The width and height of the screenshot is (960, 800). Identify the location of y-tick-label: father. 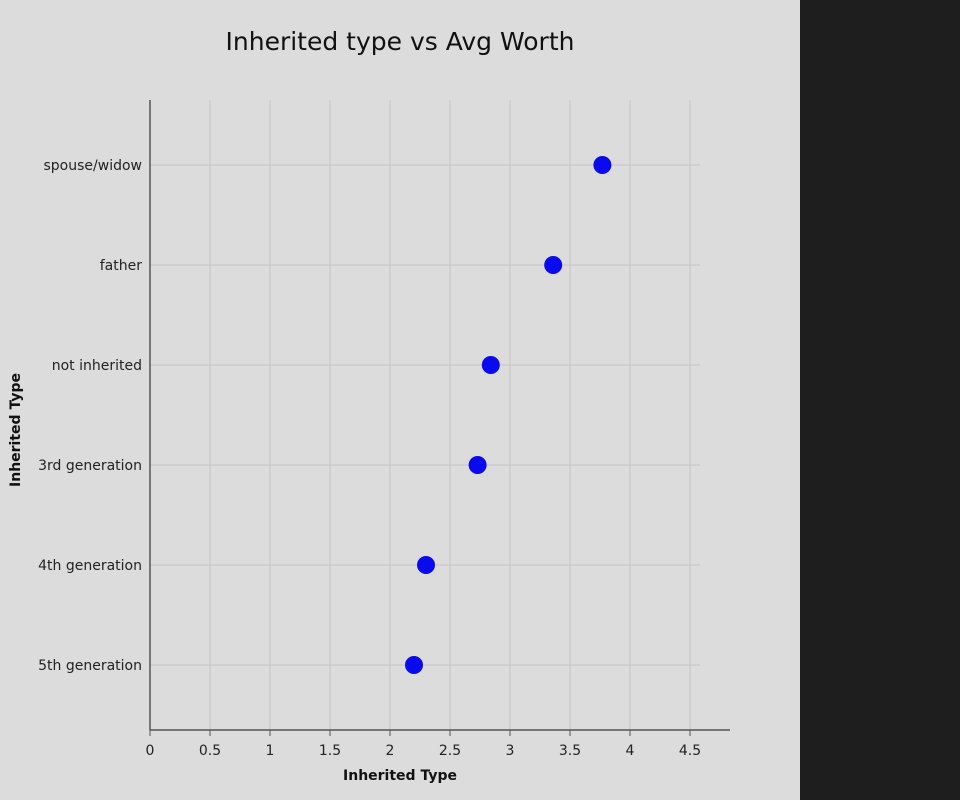
(121, 266).